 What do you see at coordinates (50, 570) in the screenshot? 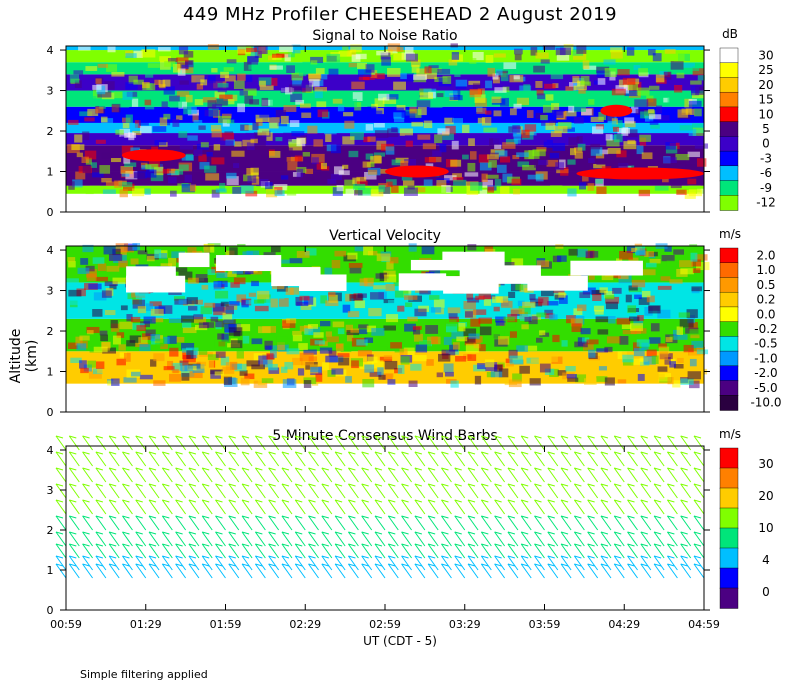
I see `y-tick-label: 1` at bounding box center [50, 570].